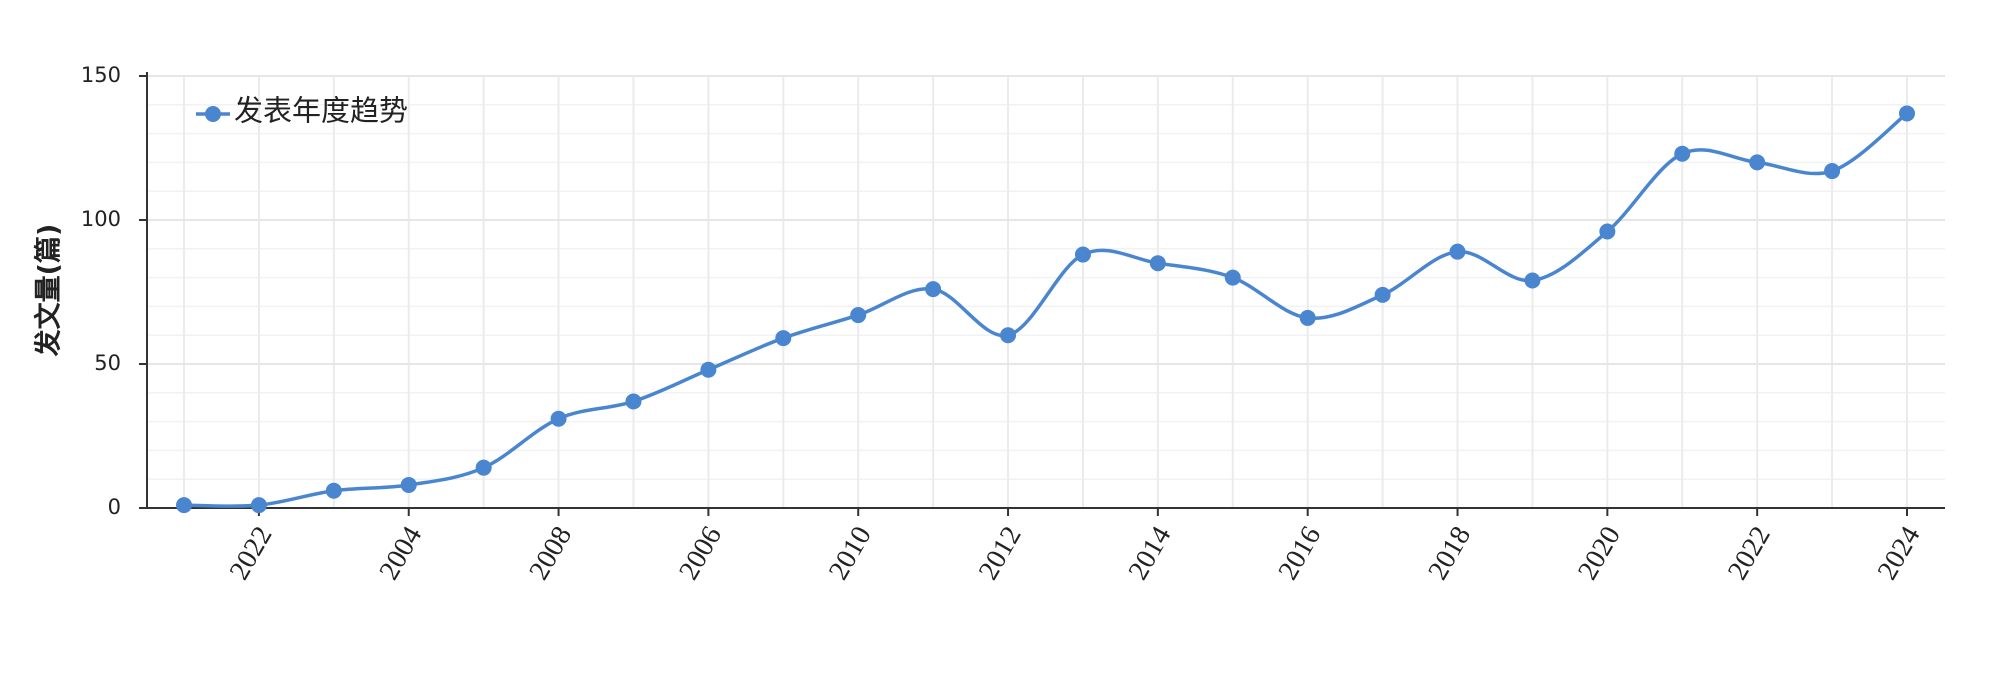 The image size is (2000, 689). I want to click on x-tick-label: 2008, so click(550, 553).